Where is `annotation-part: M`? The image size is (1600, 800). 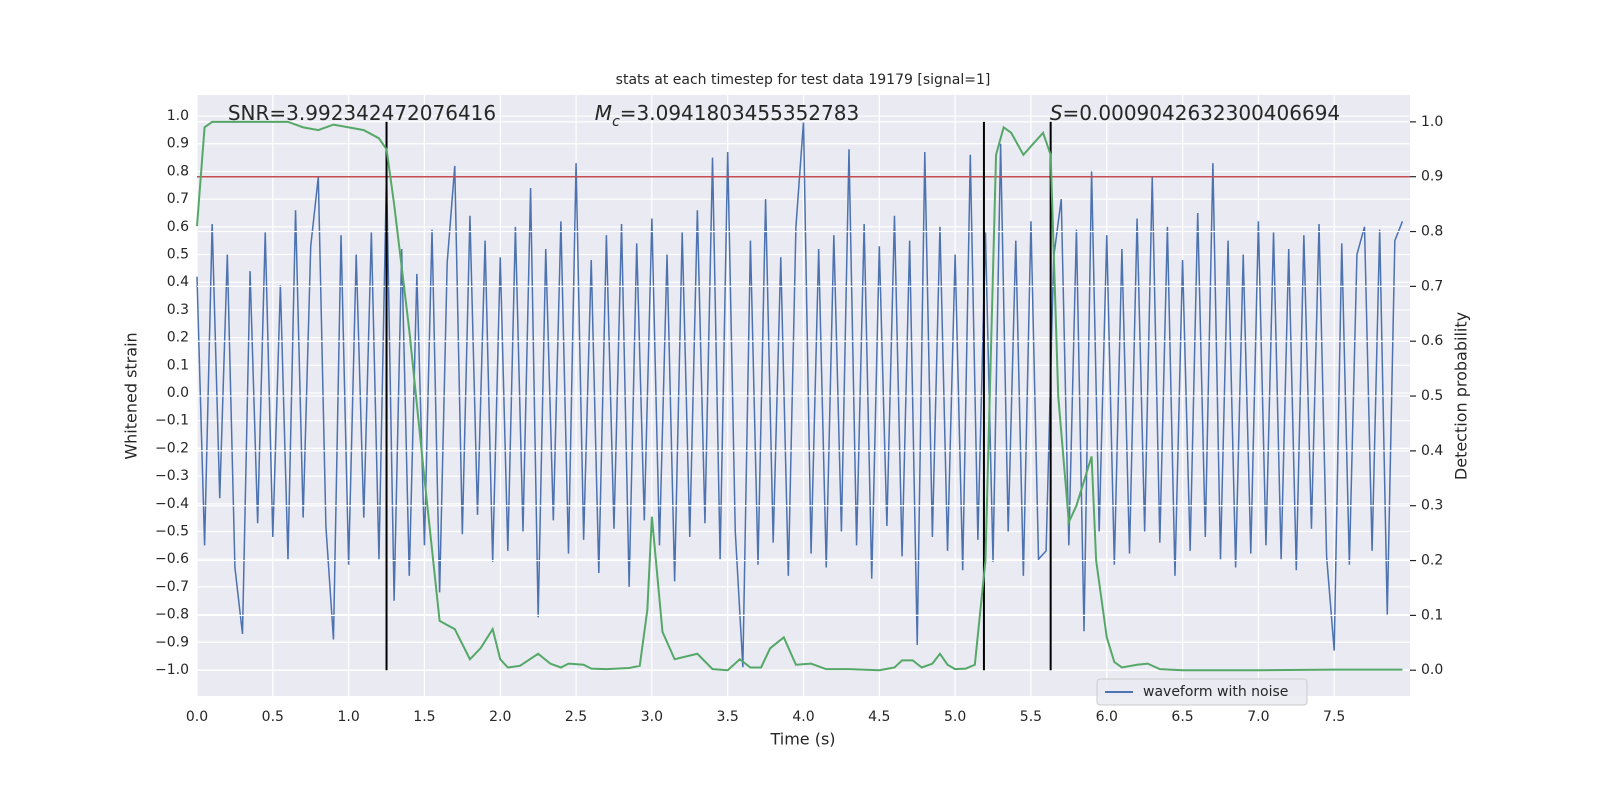 annotation-part: M is located at coordinates (603, 113).